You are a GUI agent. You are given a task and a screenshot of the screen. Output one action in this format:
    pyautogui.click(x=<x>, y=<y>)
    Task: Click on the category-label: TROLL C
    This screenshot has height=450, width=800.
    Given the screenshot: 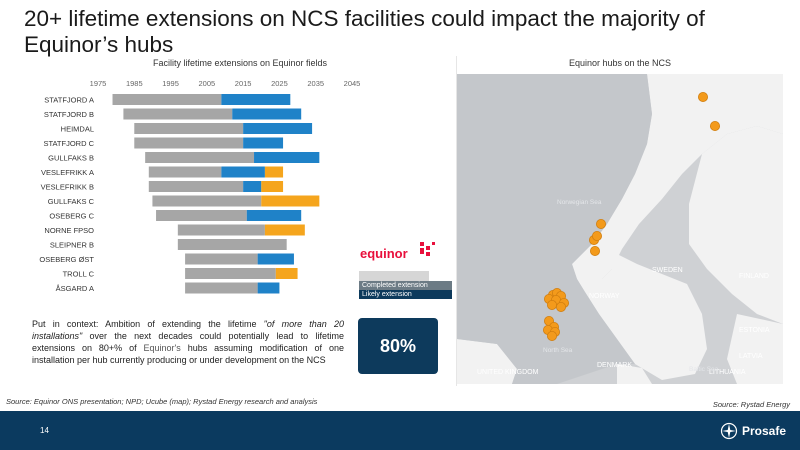 What is the action you would take?
    pyautogui.click(x=79, y=274)
    